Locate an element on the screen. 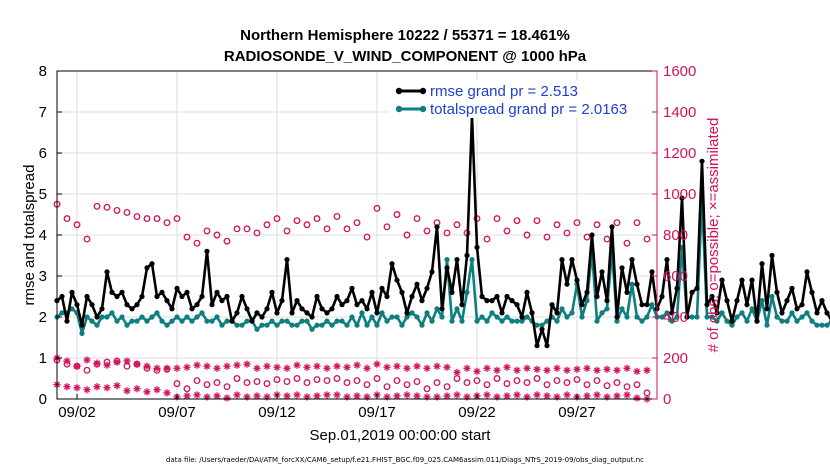 The height and width of the screenshot is (470, 830). y-axis-right-label: # of obs: o=possible; ×=assimilated is located at coordinates (713, 235).